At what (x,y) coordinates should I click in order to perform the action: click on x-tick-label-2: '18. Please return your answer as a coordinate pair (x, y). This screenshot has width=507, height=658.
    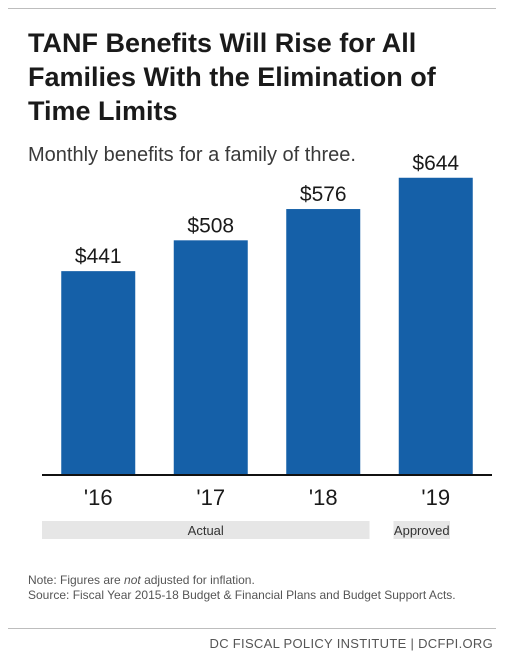
    Looking at the image, I should click on (323, 497).